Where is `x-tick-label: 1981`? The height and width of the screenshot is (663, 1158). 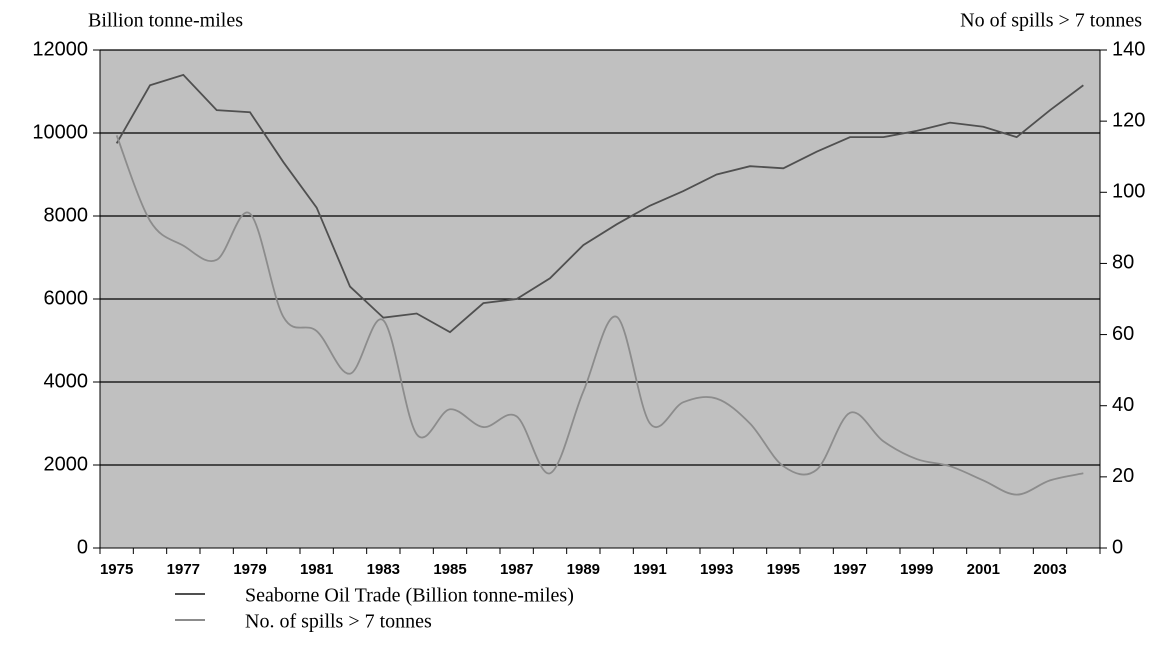
x-tick-label: 1981 is located at coordinates (316, 569).